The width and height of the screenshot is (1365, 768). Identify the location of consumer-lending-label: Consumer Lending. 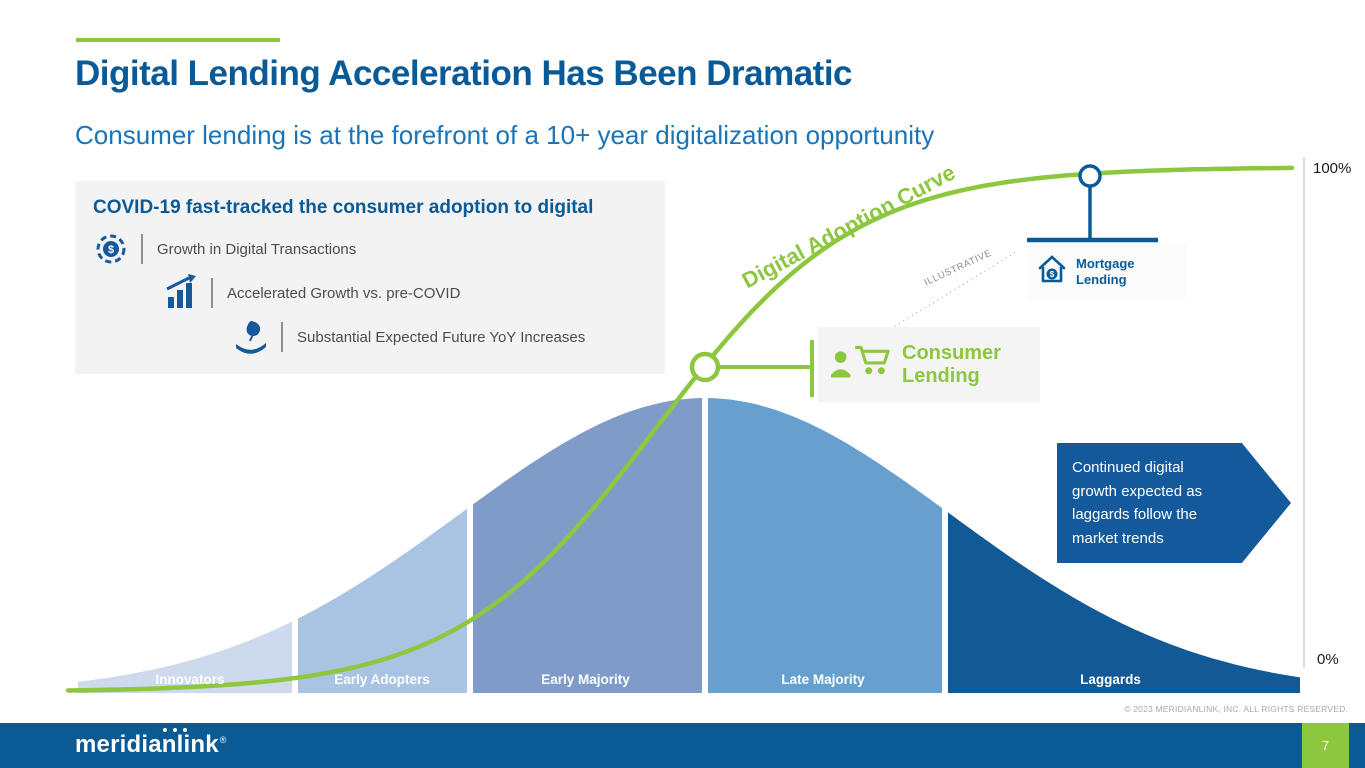
(951, 364).